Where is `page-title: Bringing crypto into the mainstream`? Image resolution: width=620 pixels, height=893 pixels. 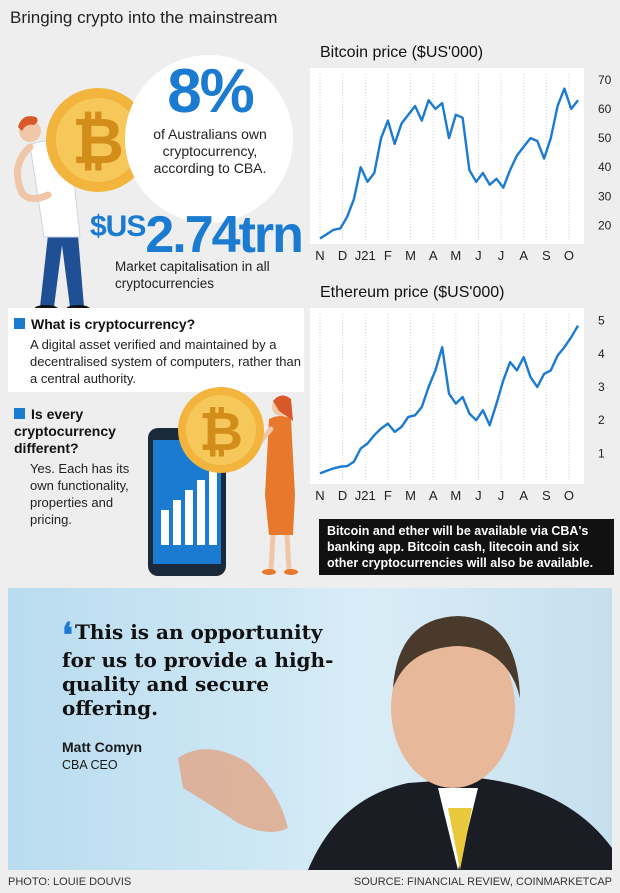
page-title: Bringing crypto into the mainstream is located at coordinates (144, 17).